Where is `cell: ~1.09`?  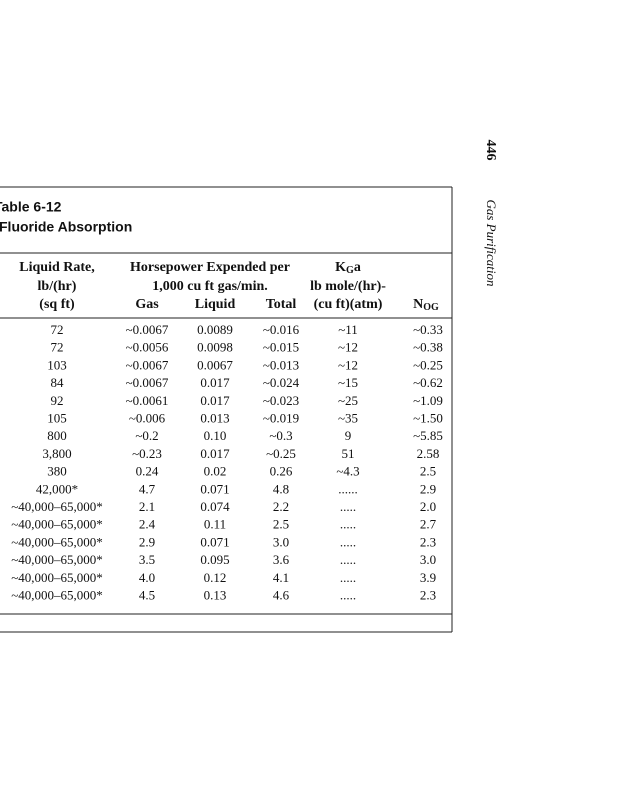
cell: ~1.09 is located at coordinates (428, 400).